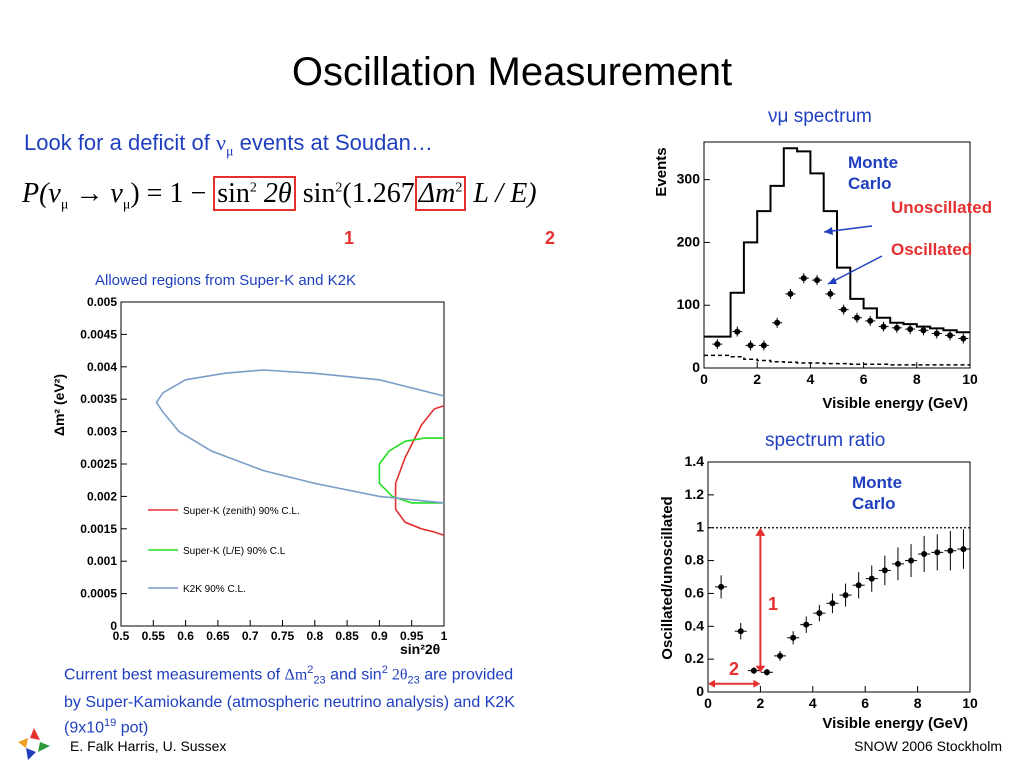  Describe the element at coordinates (689, 241) in the screenshot. I see `y-tick-label: 200` at that location.